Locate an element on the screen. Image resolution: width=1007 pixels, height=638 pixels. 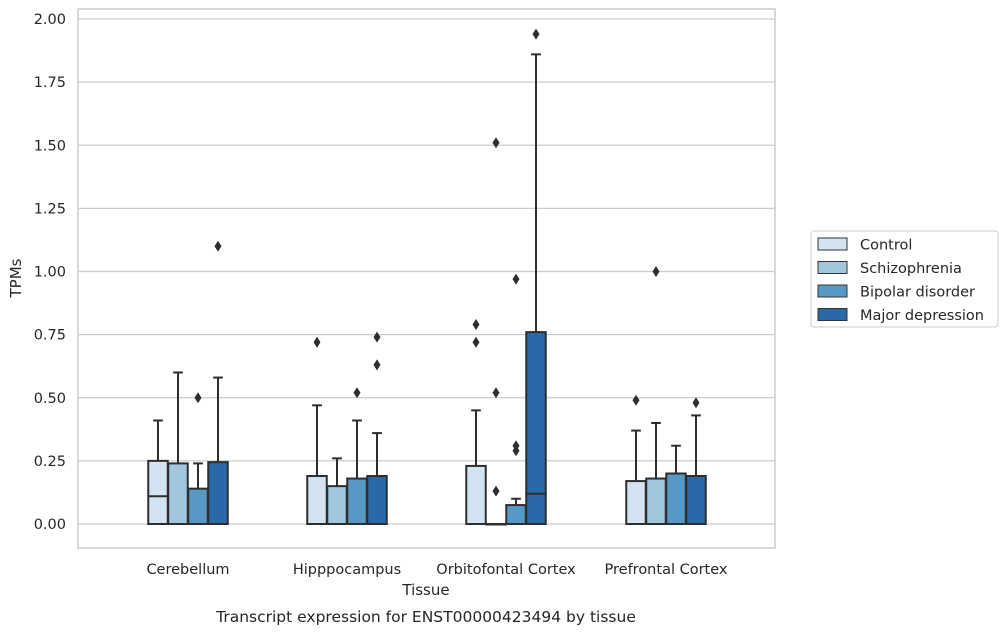
legend-label: Bipolar disorder is located at coordinates (917, 293).